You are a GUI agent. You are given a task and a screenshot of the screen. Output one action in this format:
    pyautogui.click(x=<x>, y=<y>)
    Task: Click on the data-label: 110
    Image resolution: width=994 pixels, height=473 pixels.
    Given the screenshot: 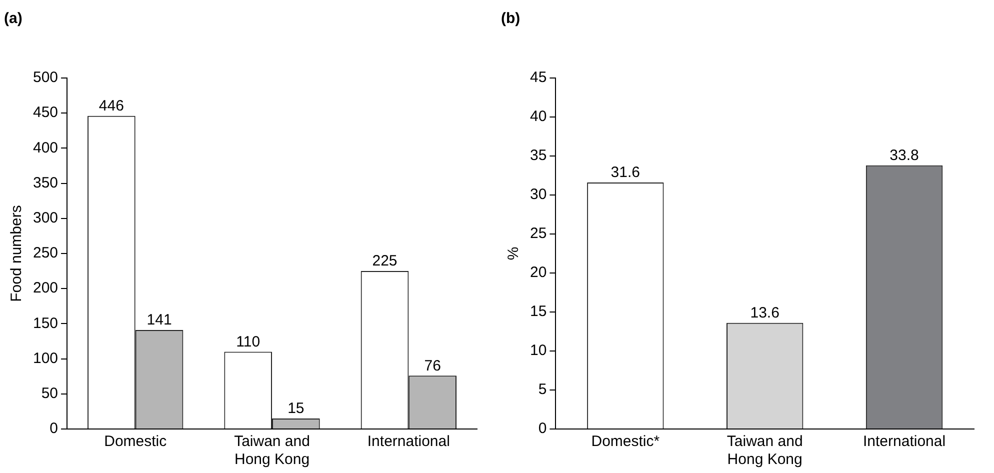 What is the action you would take?
    pyautogui.click(x=248, y=341)
    